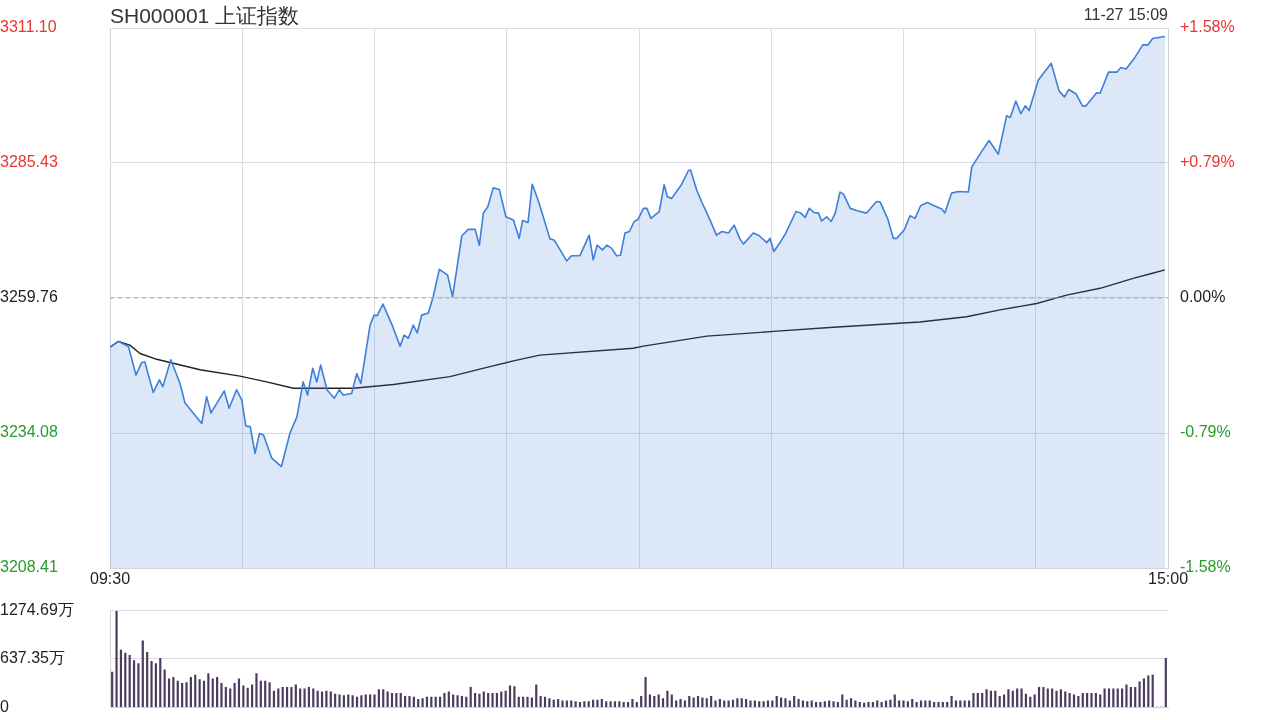 This screenshot has height=720, width=1280. I want to click on y-tick-label: 3208.41, so click(29, 567).